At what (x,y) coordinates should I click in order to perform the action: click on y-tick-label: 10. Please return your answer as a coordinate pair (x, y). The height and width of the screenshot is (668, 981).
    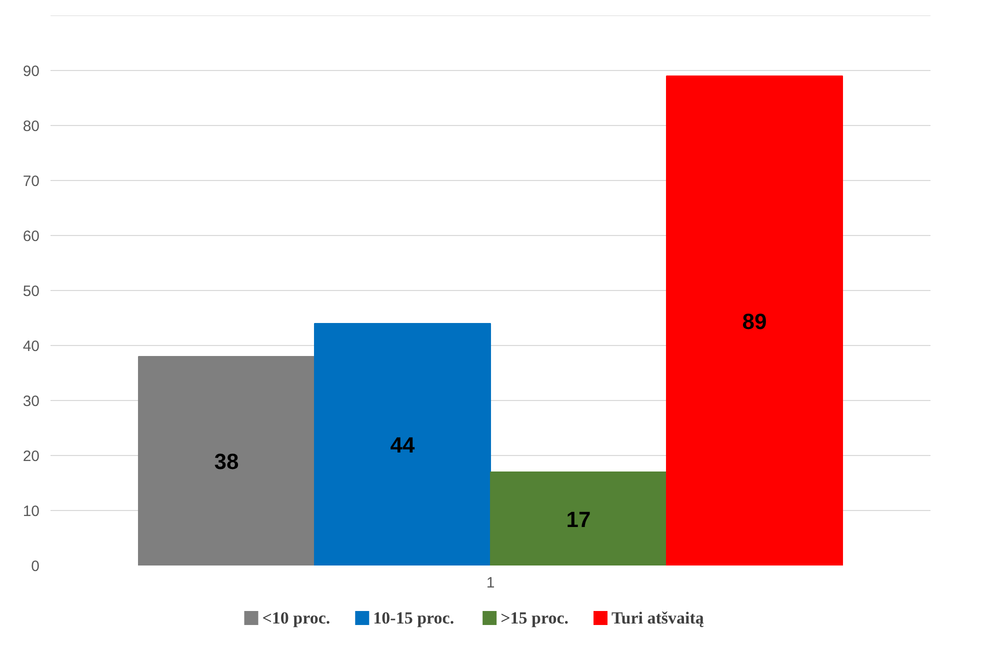
    Looking at the image, I should click on (31, 511).